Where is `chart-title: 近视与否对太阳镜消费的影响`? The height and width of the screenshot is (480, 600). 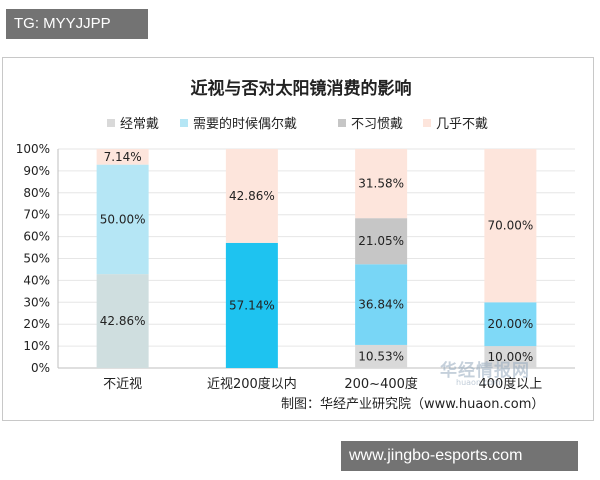
chart-title: 近视与否对太阳镜消费的影响 is located at coordinates (301, 88).